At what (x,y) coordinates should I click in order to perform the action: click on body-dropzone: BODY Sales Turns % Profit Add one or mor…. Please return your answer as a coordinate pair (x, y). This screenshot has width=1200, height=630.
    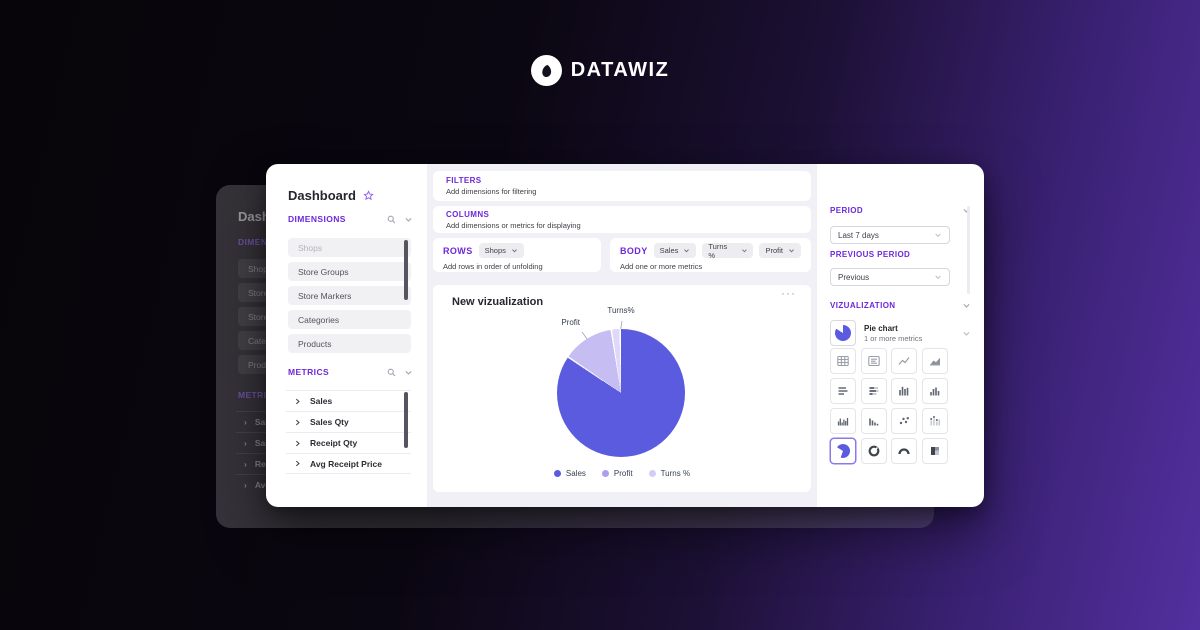
    Looking at the image, I should click on (710, 255).